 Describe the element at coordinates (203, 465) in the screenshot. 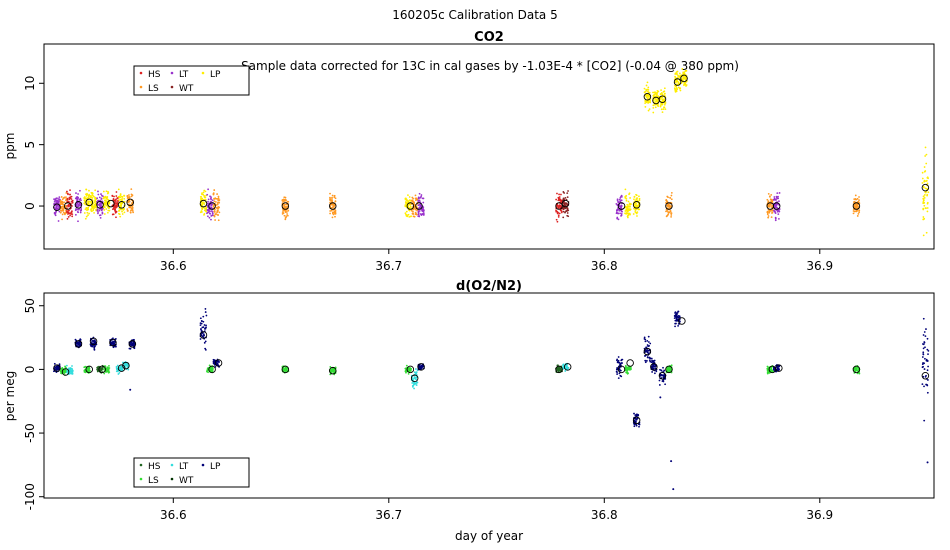

I see `o2n2-legend-swatch` at that location.